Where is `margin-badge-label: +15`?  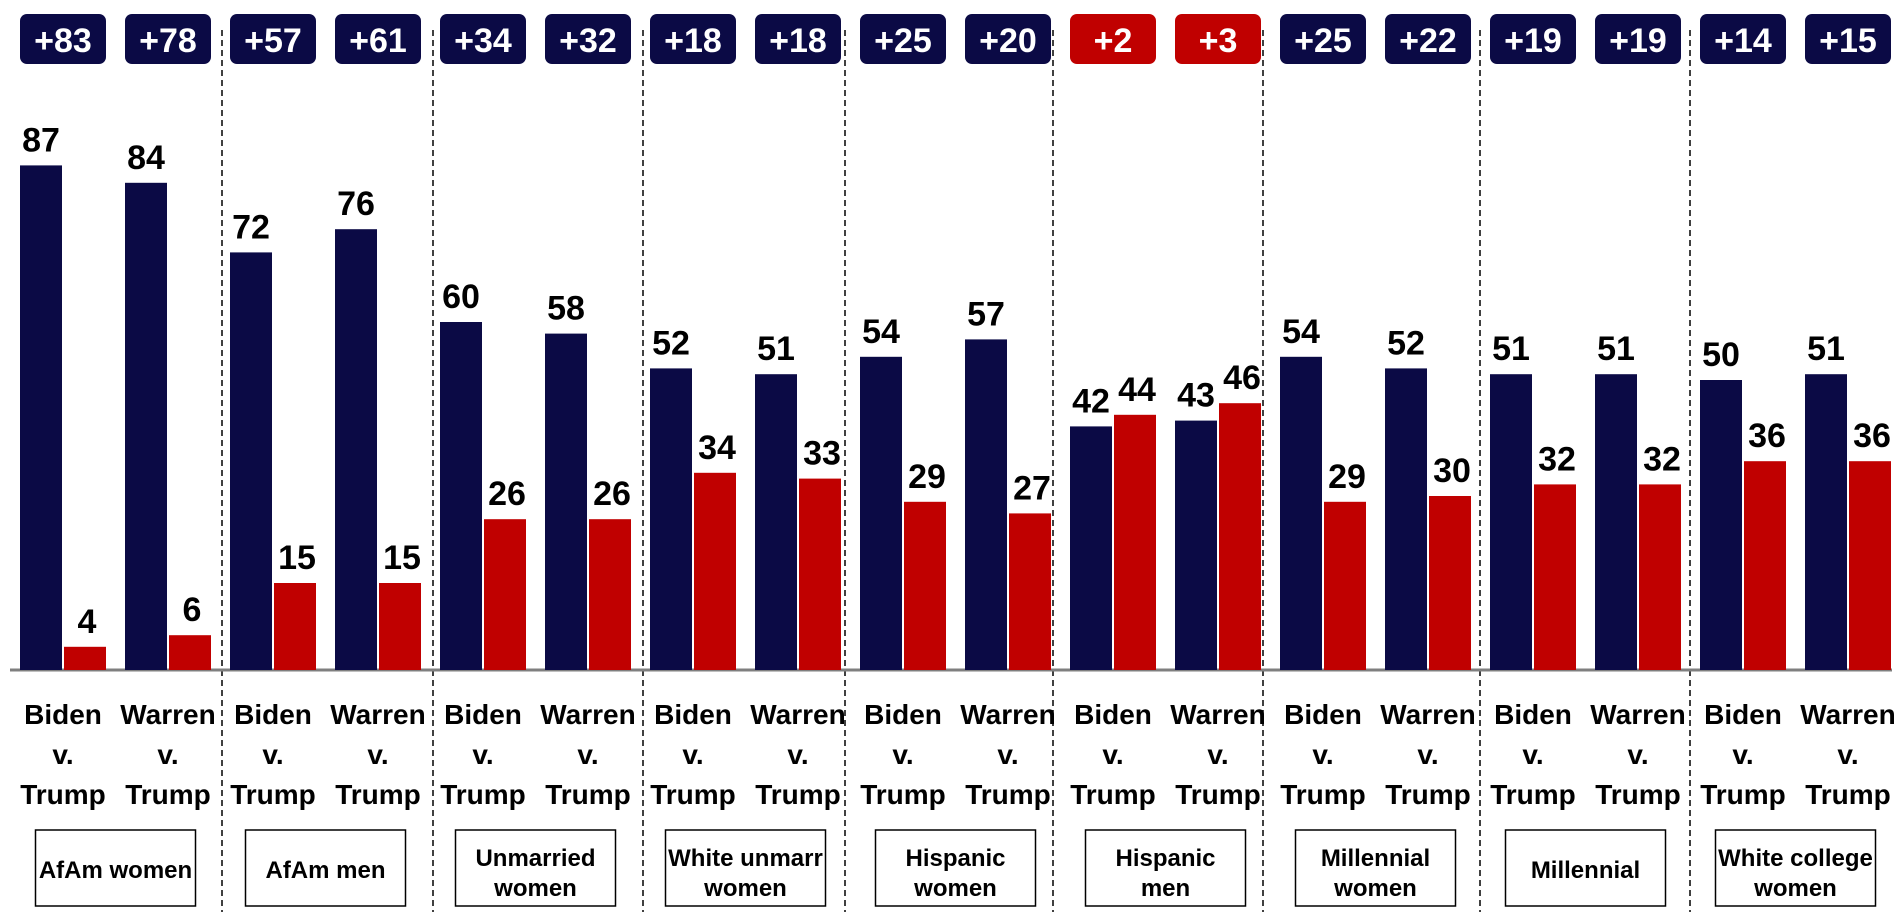 margin-badge-label: +15 is located at coordinates (1848, 41).